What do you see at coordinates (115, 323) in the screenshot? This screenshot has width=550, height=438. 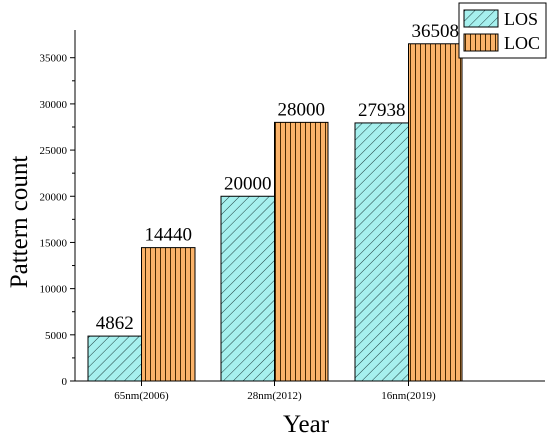 I see `value-label-los-0: 4862` at bounding box center [115, 323].